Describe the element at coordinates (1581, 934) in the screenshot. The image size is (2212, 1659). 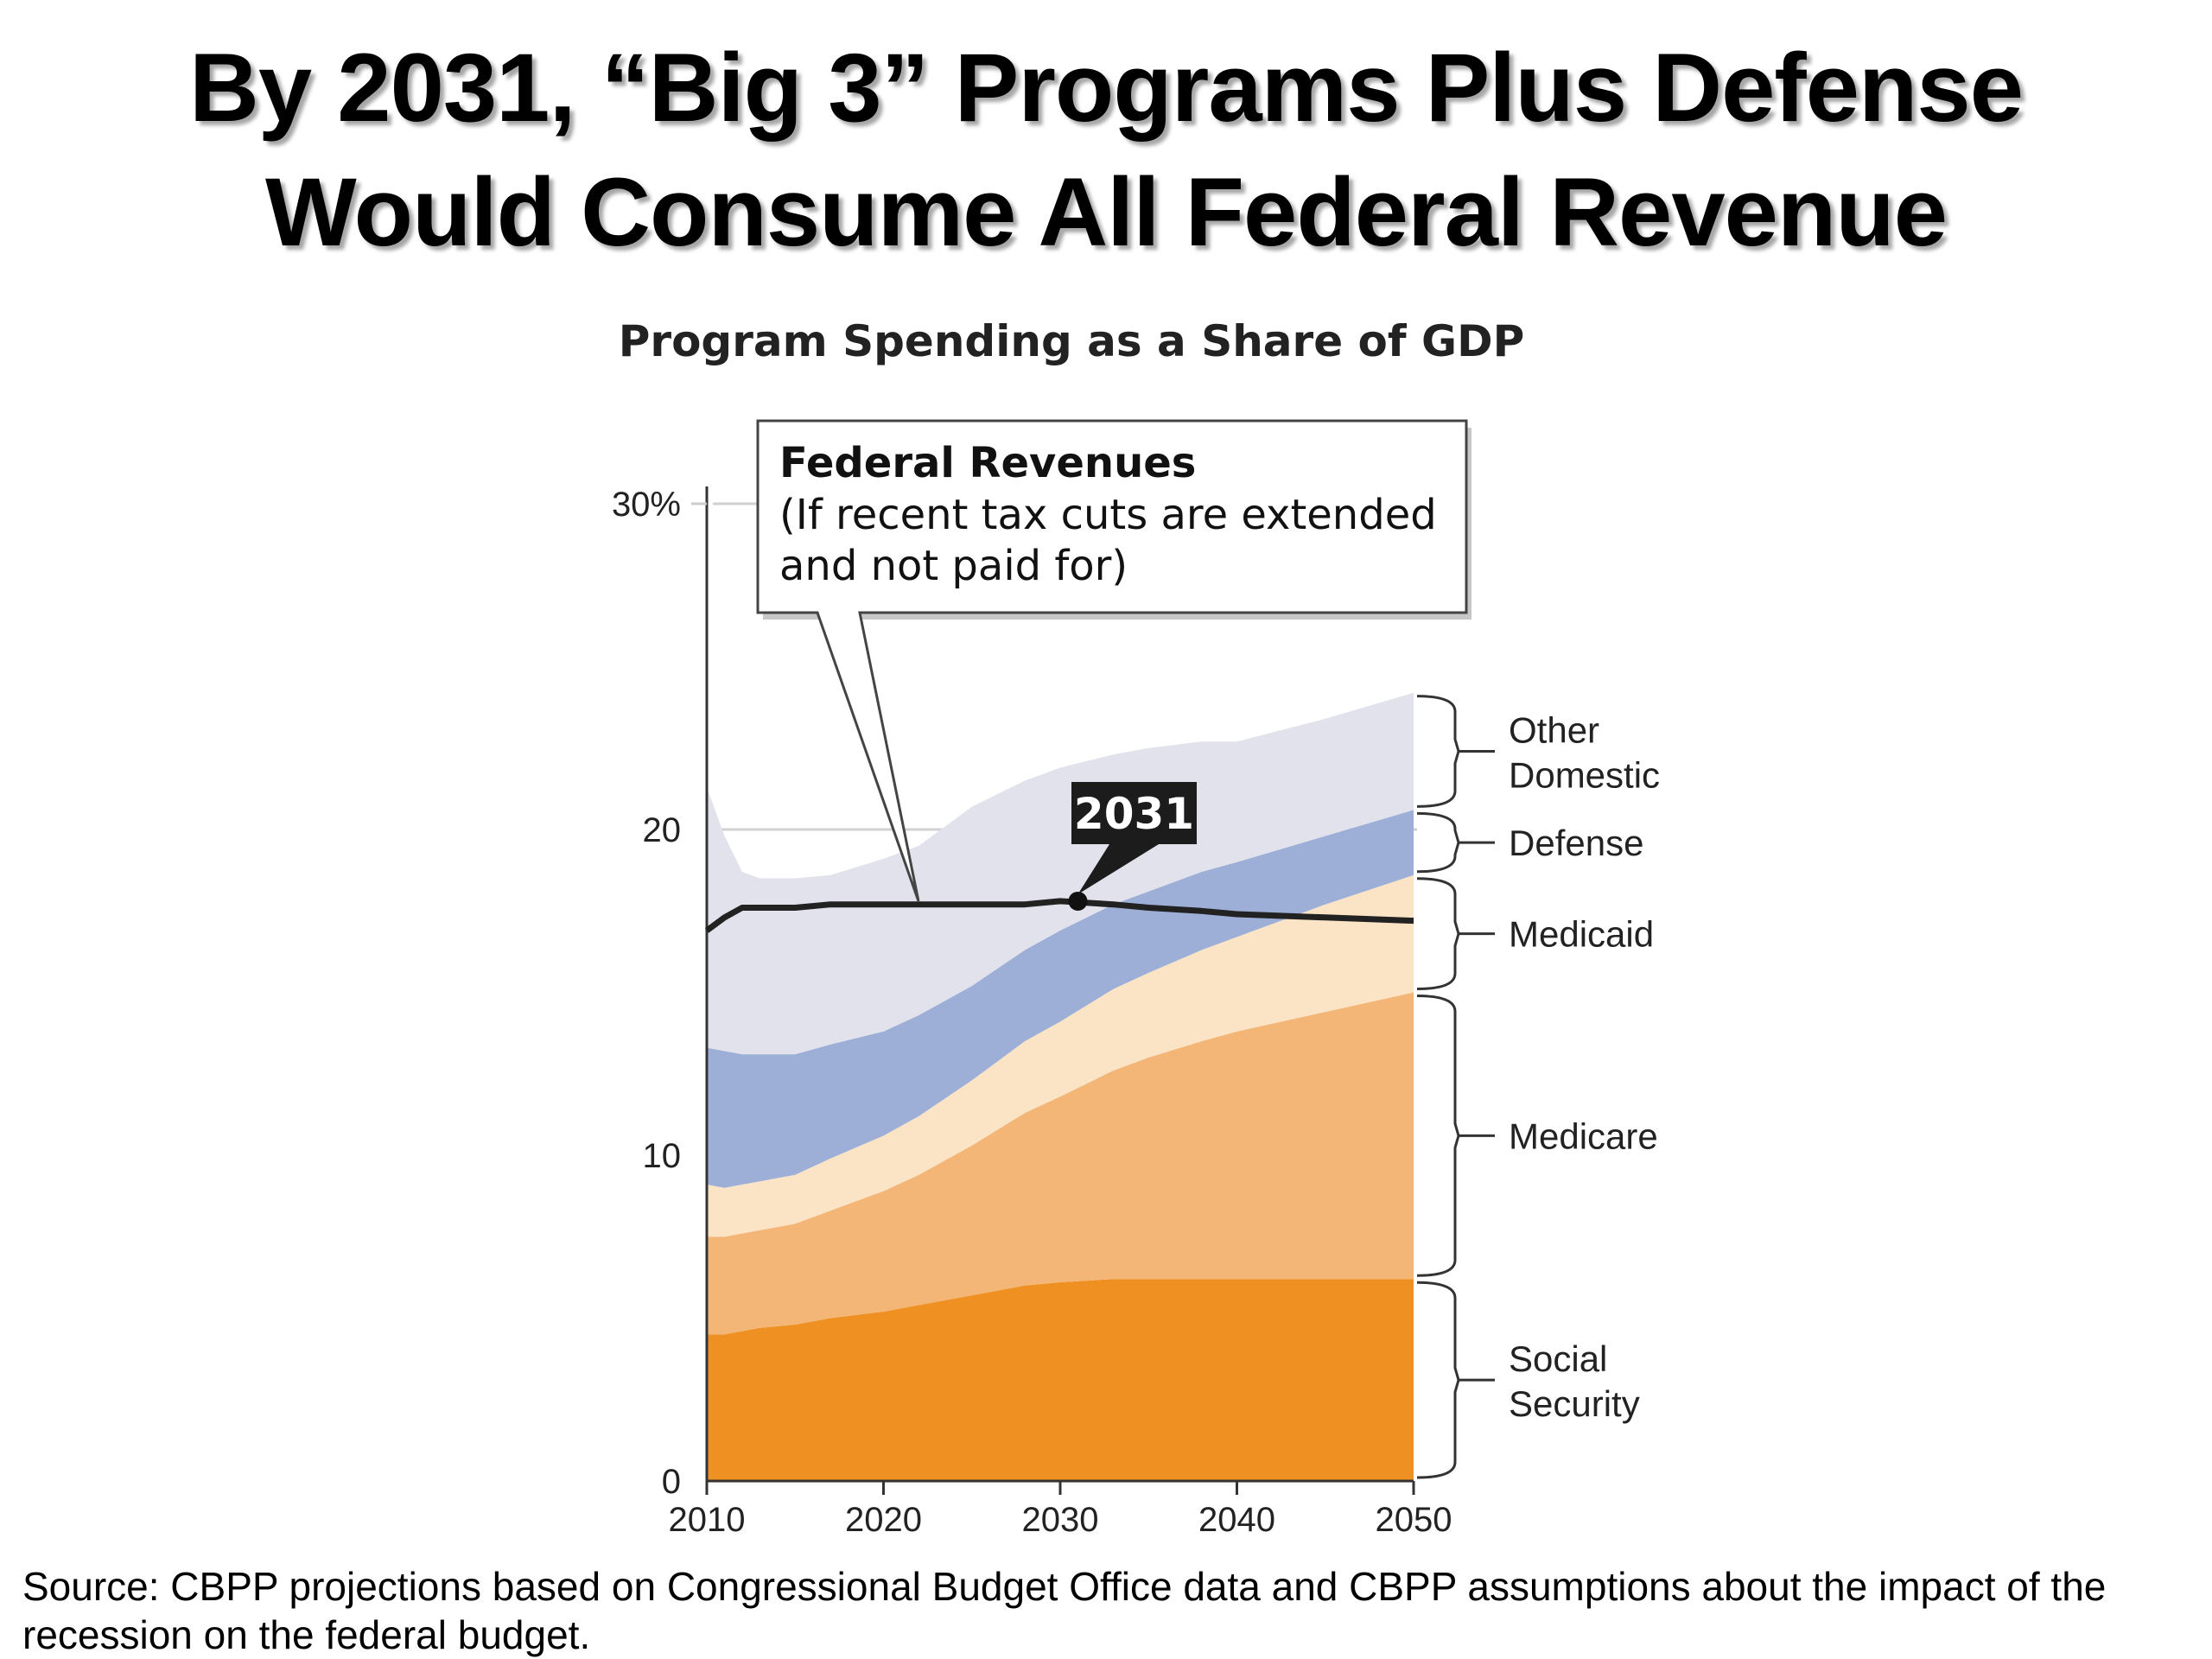
I see `legend-label: Medicaid` at that location.